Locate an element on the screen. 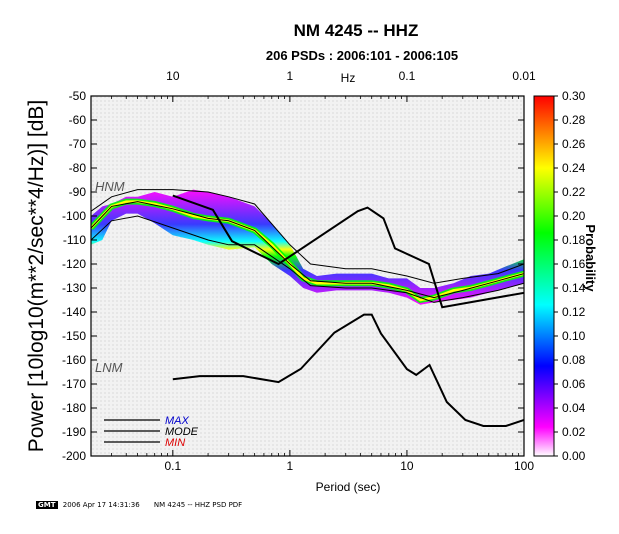  series-mode-line is located at coordinates (307, 250).